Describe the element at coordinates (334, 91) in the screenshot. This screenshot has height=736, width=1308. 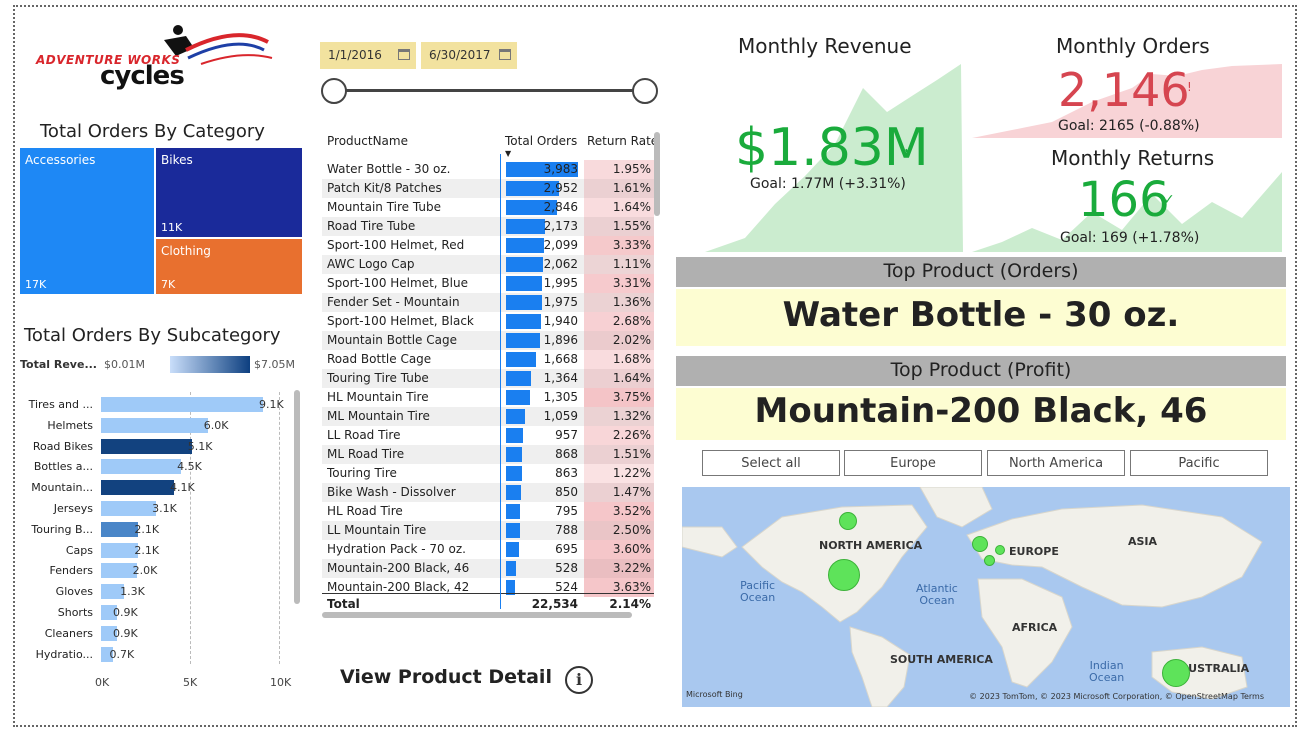
I see `date-slider-start-handle` at that location.